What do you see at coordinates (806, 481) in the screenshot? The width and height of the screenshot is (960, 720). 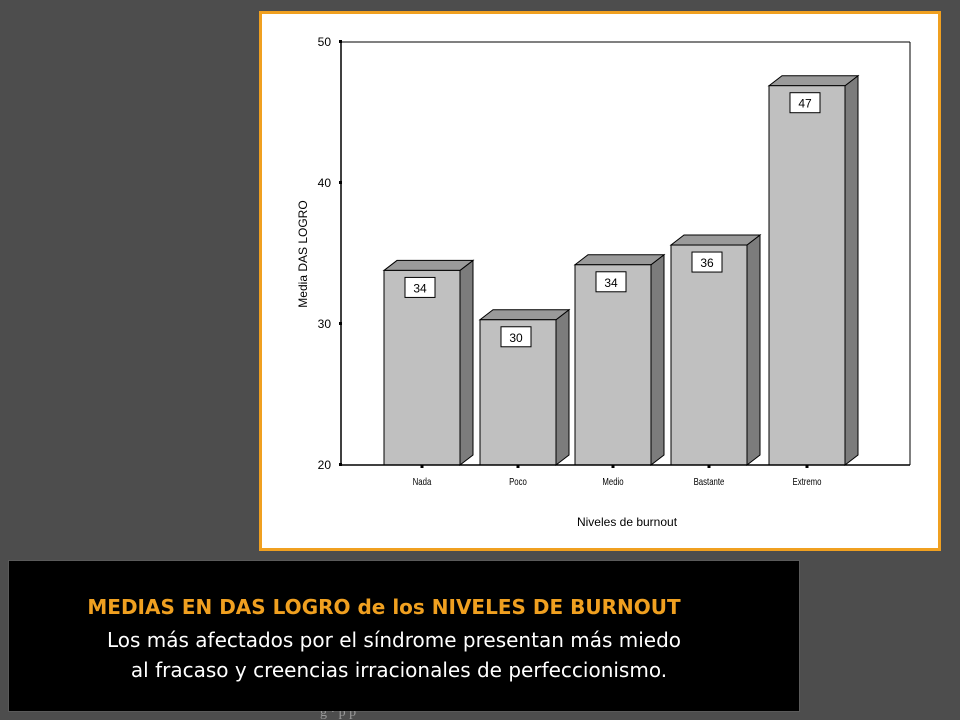 I see `x-tick-label: Extremo` at bounding box center [806, 481].